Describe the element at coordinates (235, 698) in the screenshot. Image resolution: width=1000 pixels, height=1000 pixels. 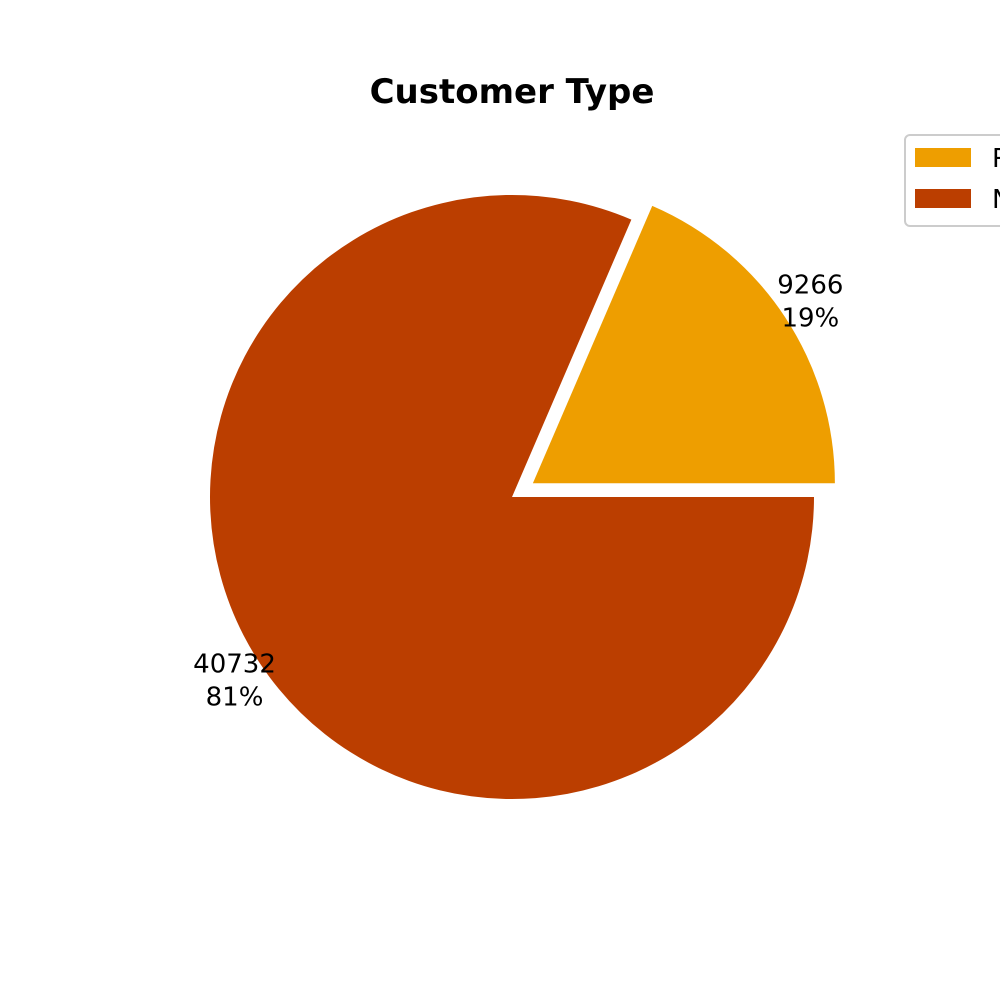
I see `data-label-percent: 81%` at that location.